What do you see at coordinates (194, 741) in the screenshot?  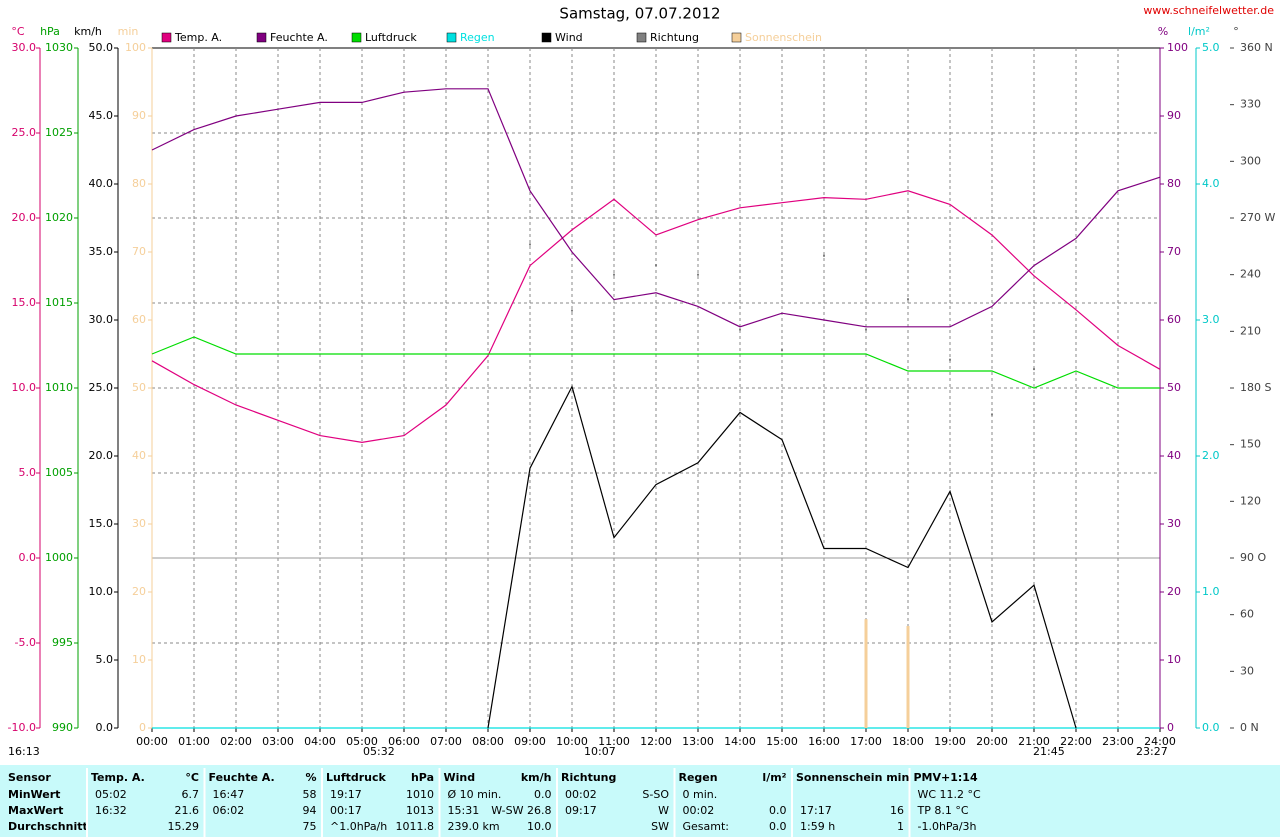 I see `x-tick-label: 01:00` at bounding box center [194, 741].